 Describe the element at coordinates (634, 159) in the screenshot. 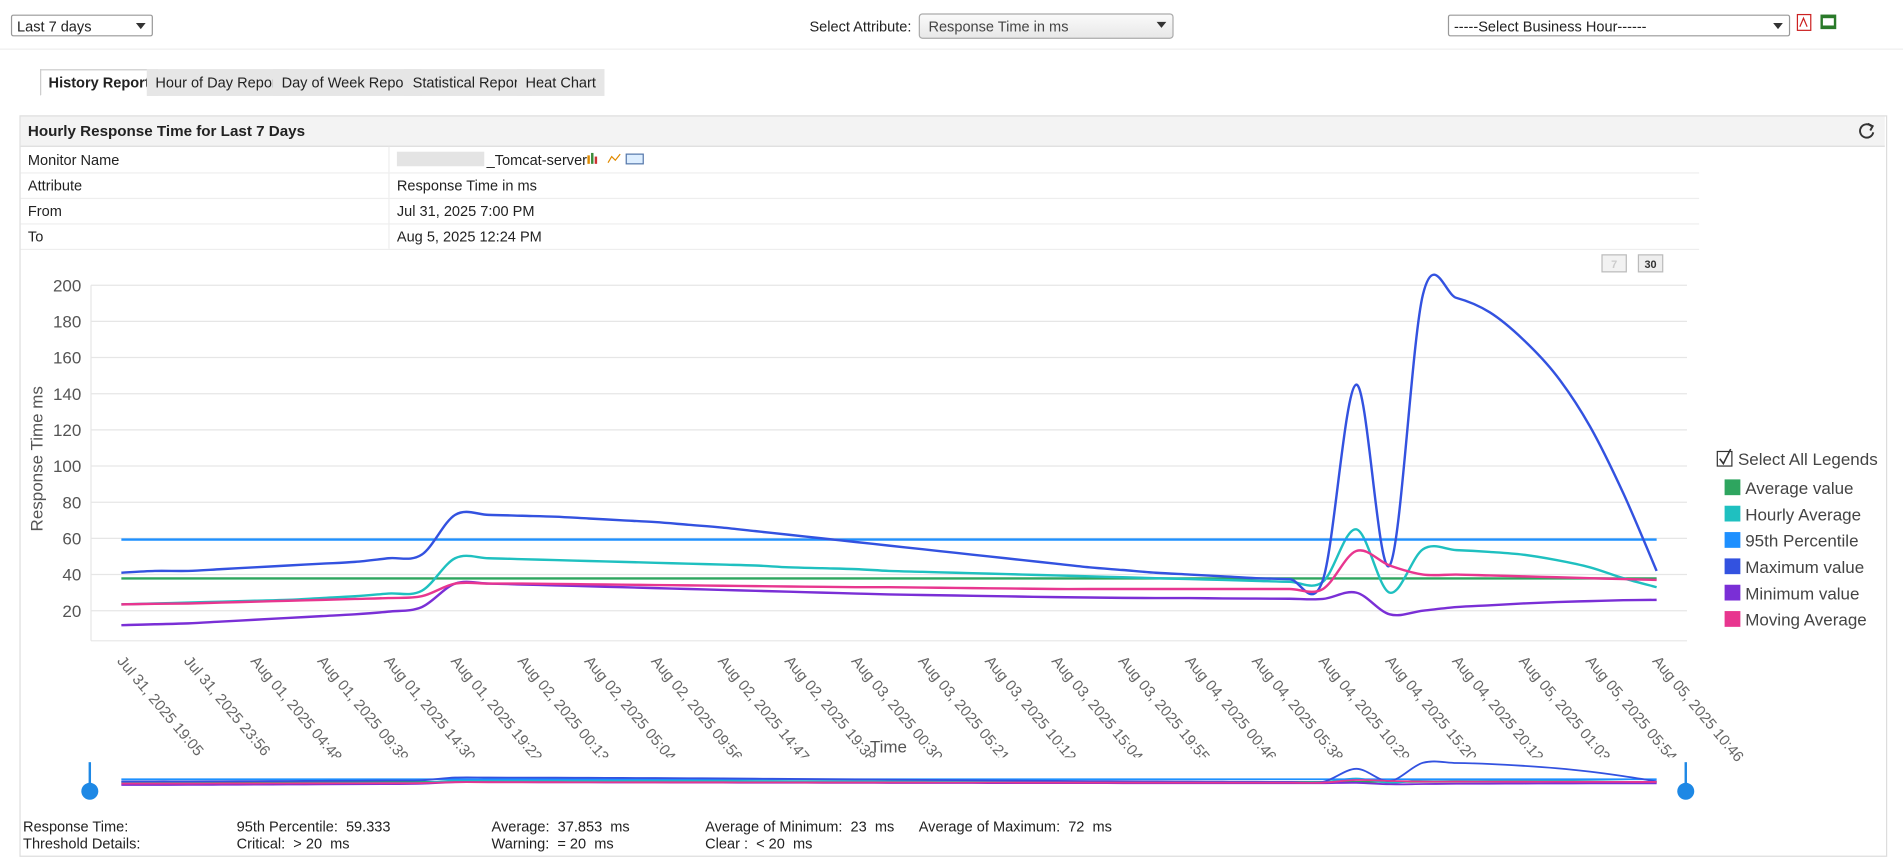

I see `icon-table` at that location.